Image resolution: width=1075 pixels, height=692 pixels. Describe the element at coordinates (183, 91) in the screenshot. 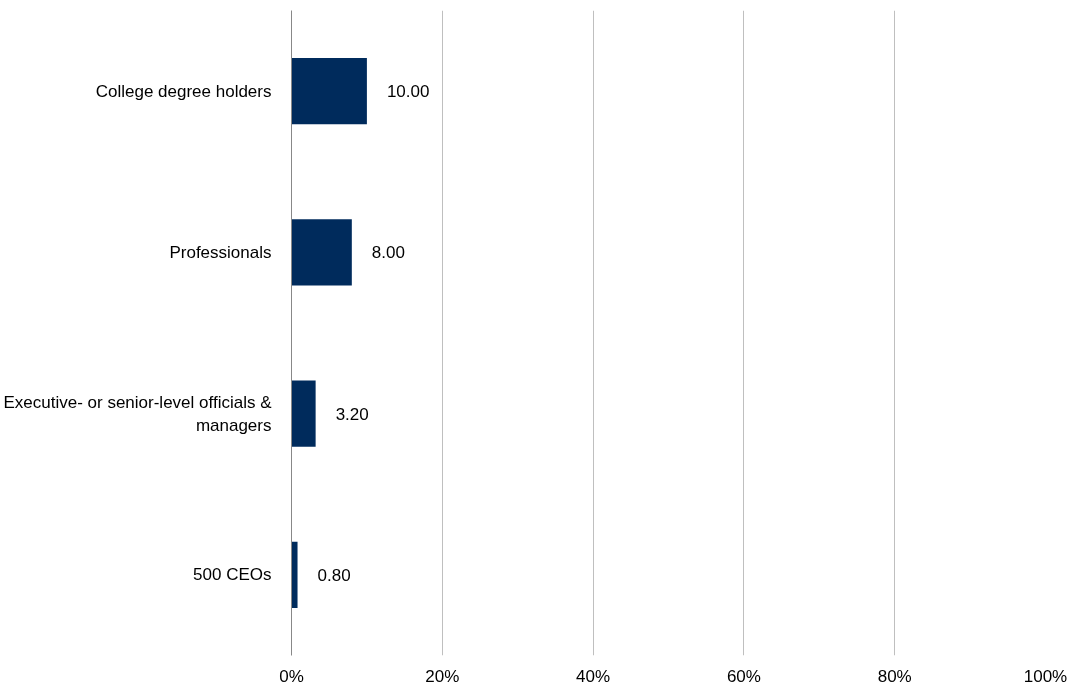

I see `y-tick-label: College degree holders` at that location.